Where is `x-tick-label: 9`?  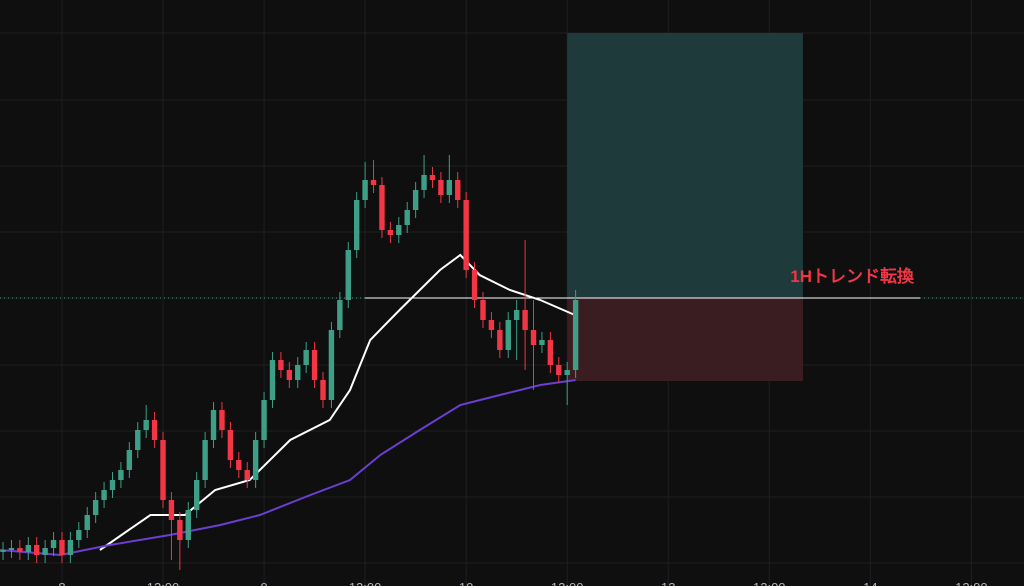 x-tick-label: 9 is located at coordinates (263, 583).